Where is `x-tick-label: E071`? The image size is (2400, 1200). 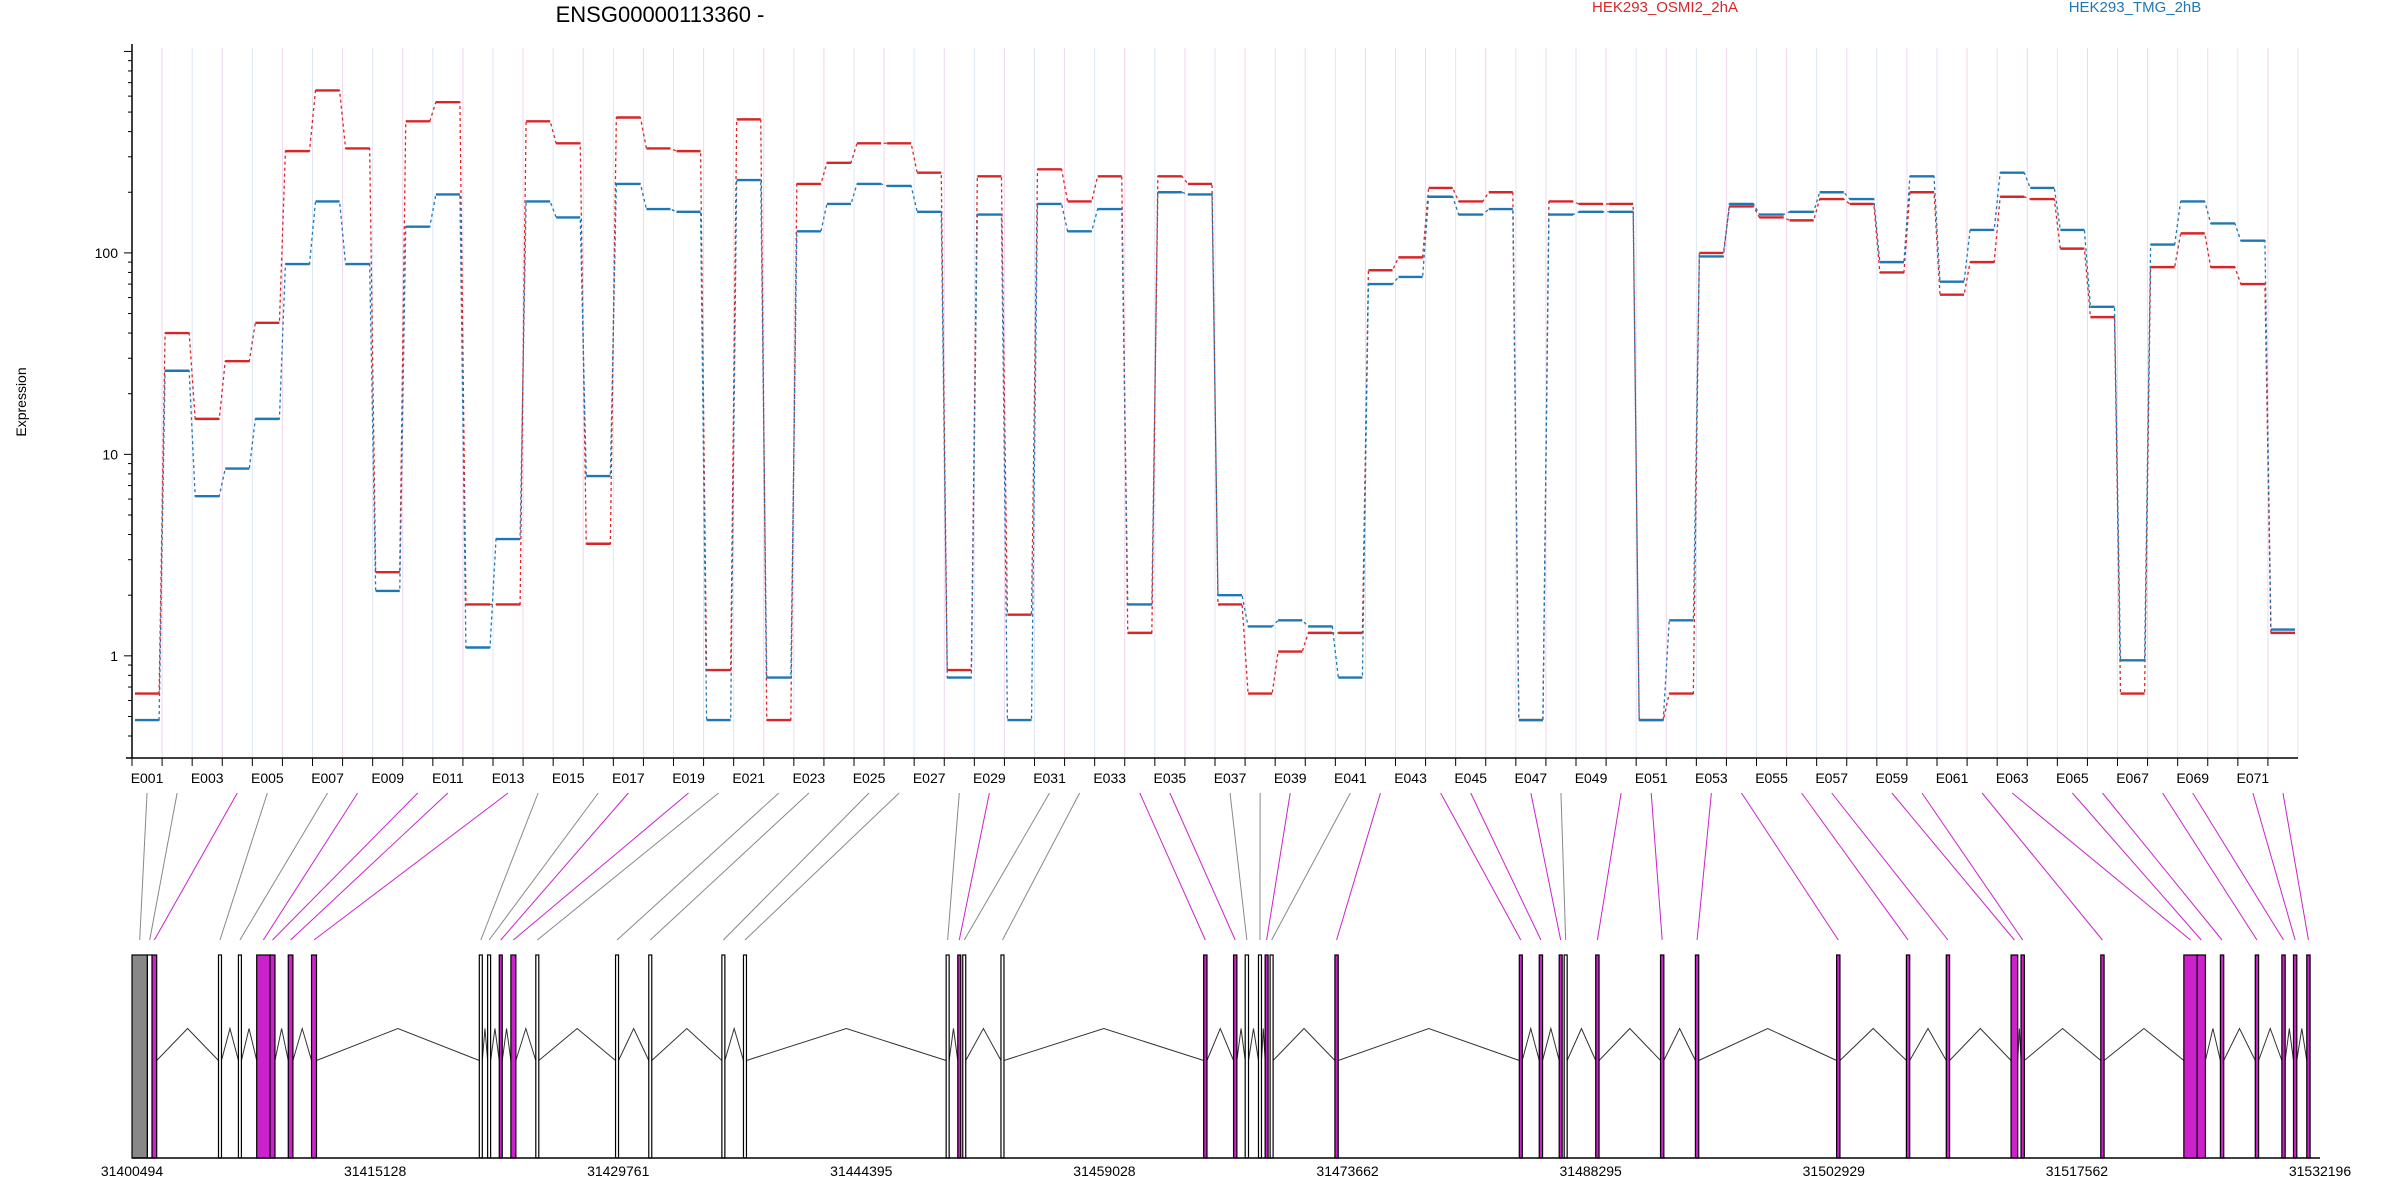 x-tick-label: E071 is located at coordinates (2253, 778).